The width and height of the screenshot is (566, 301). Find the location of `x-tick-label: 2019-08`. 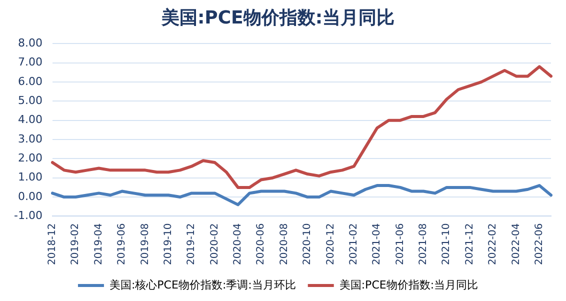

x-tick-label: 2019-08 is located at coordinates (145, 244).